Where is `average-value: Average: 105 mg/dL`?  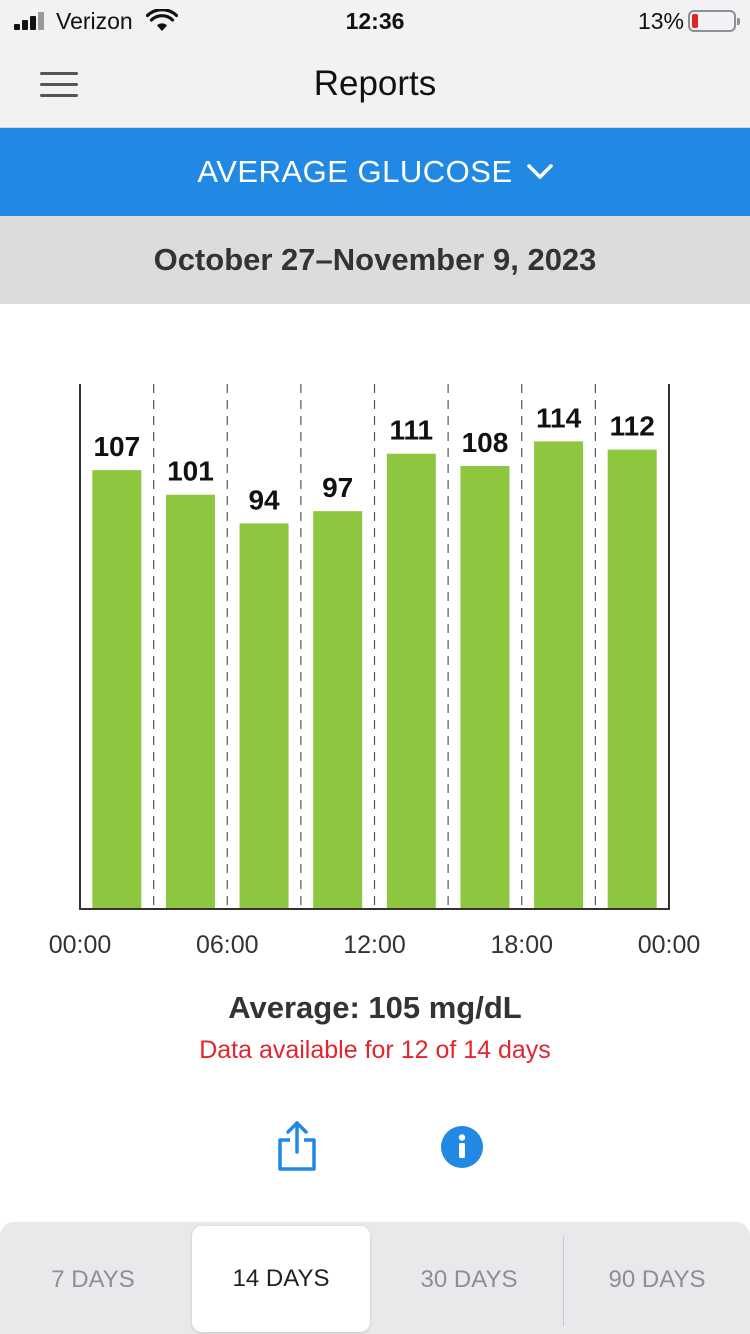
average-value: Average: 105 mg/dL is located at coordinates (375, 1007).